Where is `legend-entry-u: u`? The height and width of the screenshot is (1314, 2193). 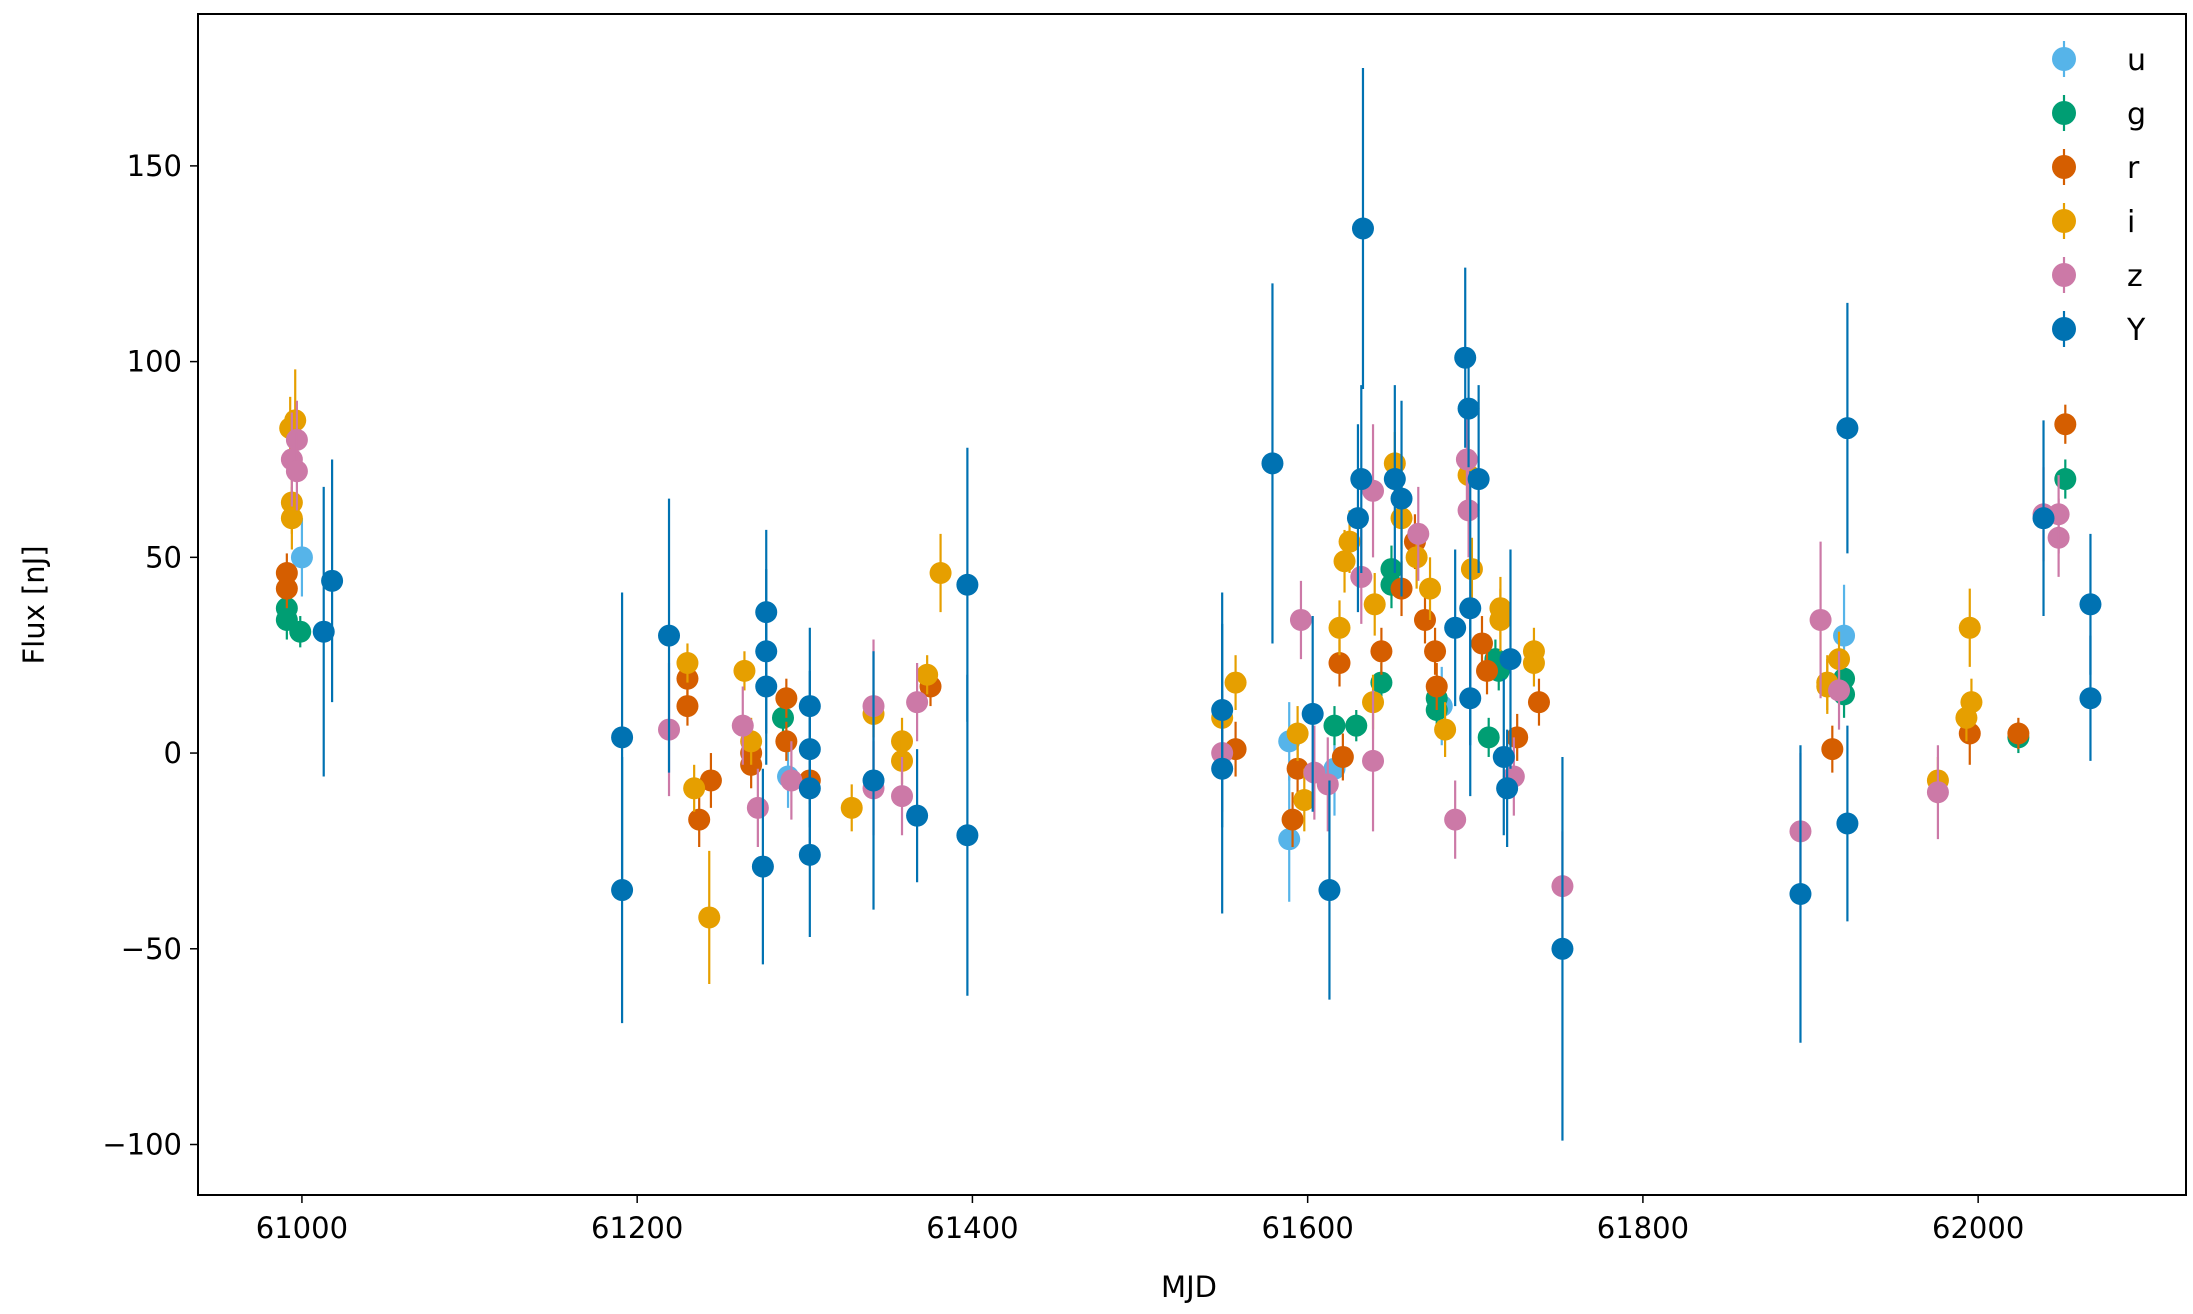
legend-entry-u: u is located at coordinates (2099, 59).